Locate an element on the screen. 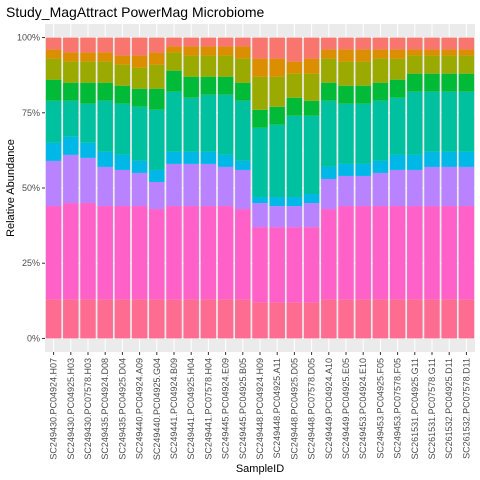 The width and height of the screenshot is (480, 480). x-tick-label: SC249448.PC07578.D05 is located at coordinates (312, 409).